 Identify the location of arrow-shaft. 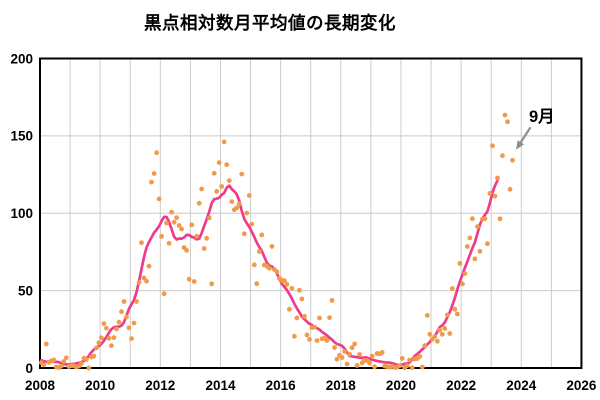
(525, 136).